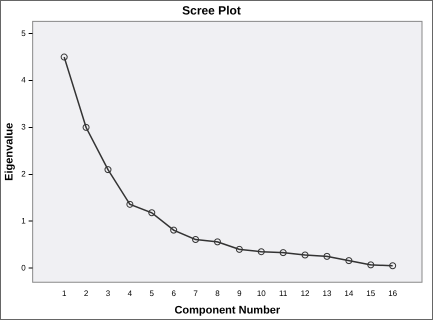 The width and height of the screenshot is (433, 320). Describe the element at coordinates (195, 293) in the screenshot. I see `x-tick-label: 7` at that location.